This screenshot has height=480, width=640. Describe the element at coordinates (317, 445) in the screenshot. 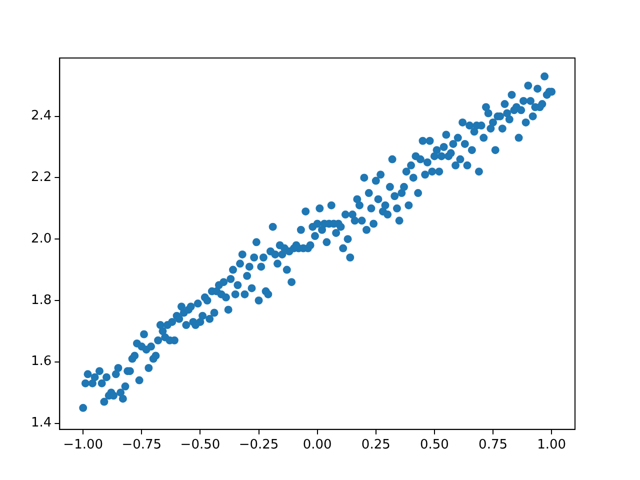

I see `x-tick-label: 0.00` at that location.